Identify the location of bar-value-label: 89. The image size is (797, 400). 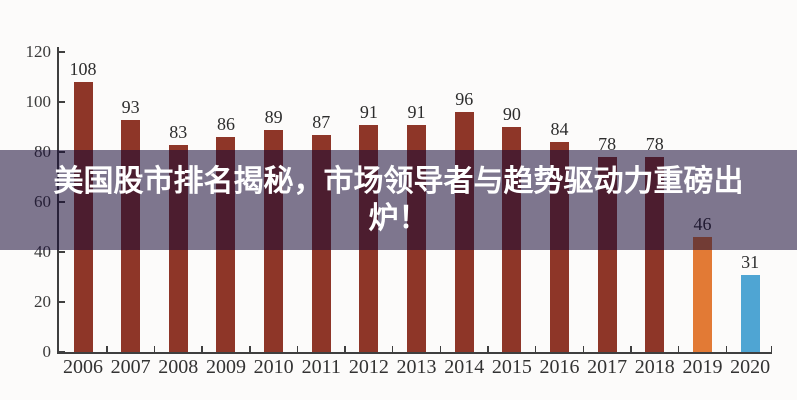
(273, 116).